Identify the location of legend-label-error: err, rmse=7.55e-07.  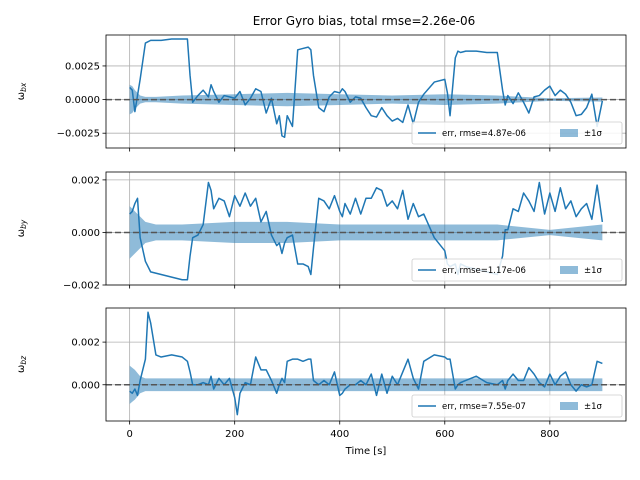
(484, 407).